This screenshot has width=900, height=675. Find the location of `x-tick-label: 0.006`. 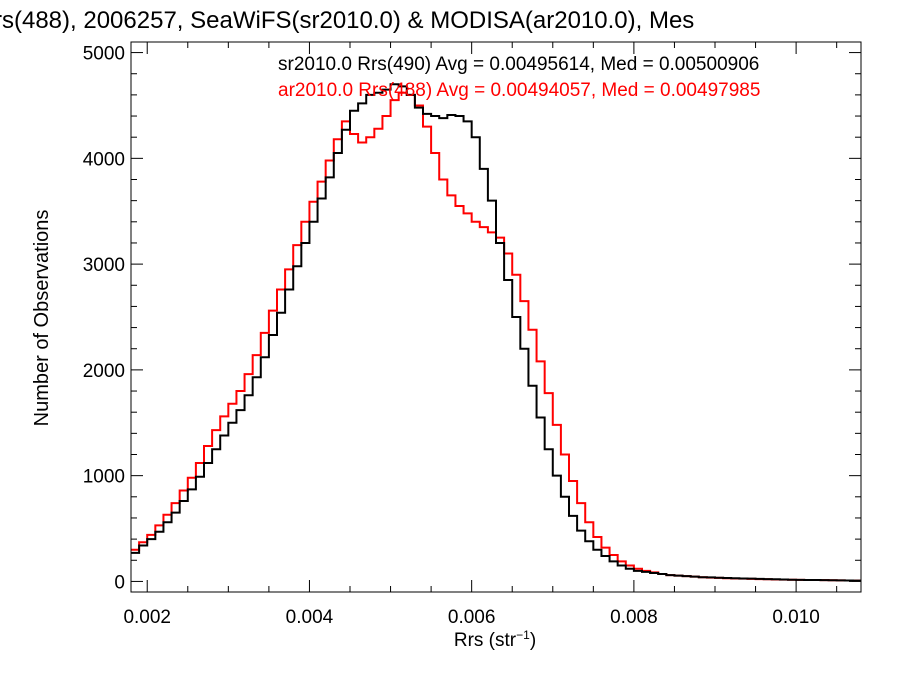

x-tick-label: 0.006 is located at coordinates (472, 617).